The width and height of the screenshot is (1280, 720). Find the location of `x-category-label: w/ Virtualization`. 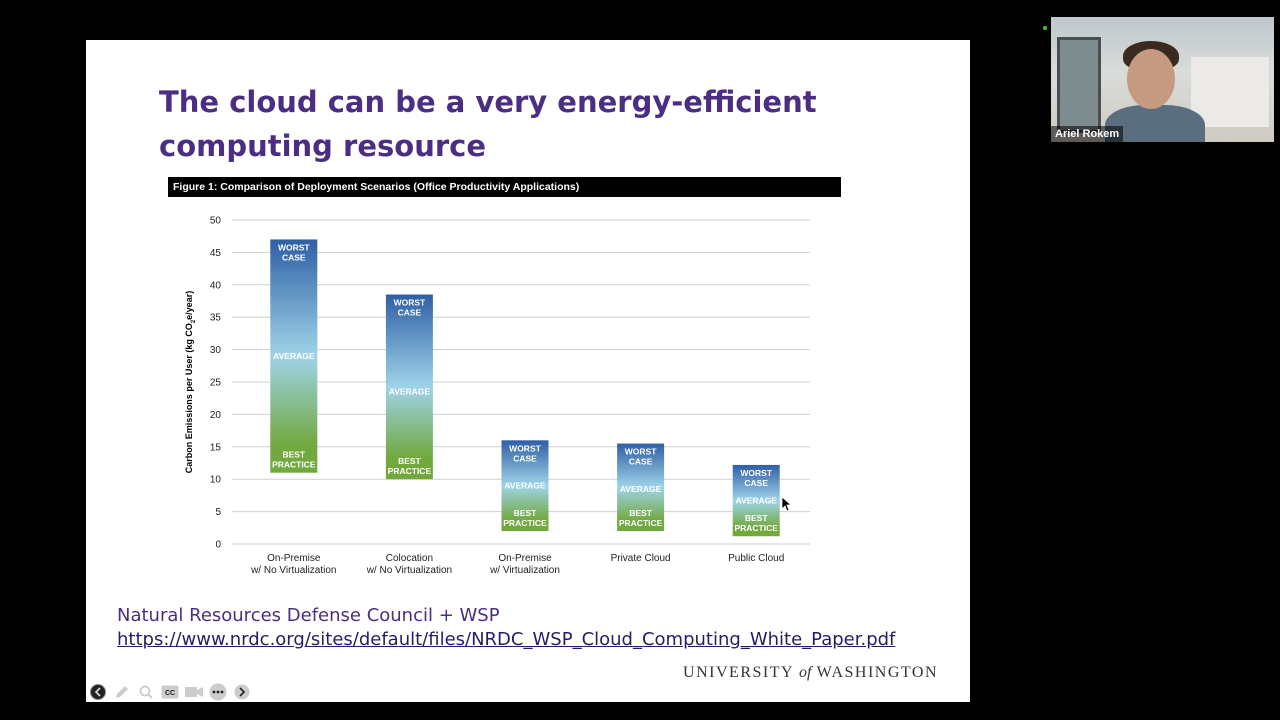

x-category-label: w/ Virtualization is located at coordinates (524, 570).